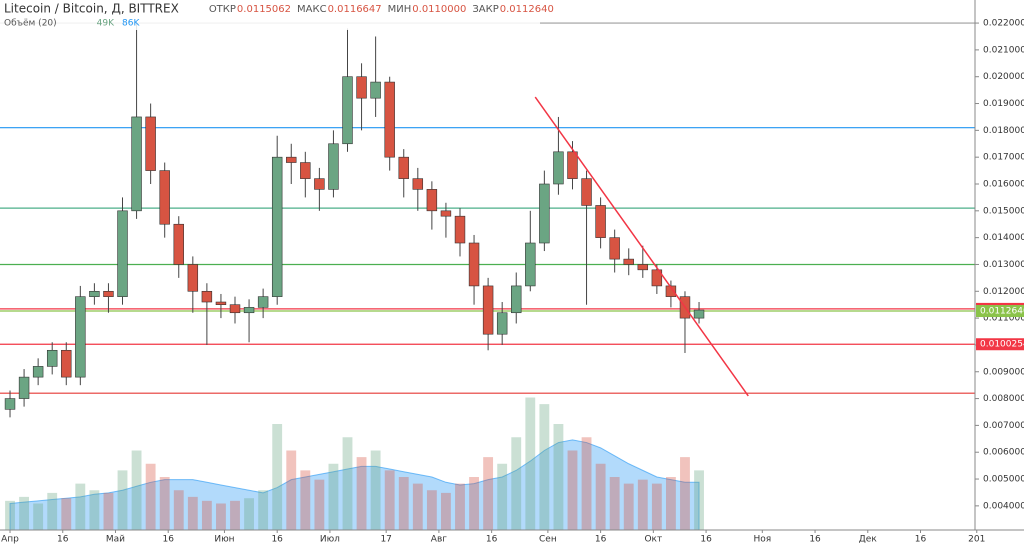  I want to click on ohlc-name: ЗАКР, so click(485, 9).